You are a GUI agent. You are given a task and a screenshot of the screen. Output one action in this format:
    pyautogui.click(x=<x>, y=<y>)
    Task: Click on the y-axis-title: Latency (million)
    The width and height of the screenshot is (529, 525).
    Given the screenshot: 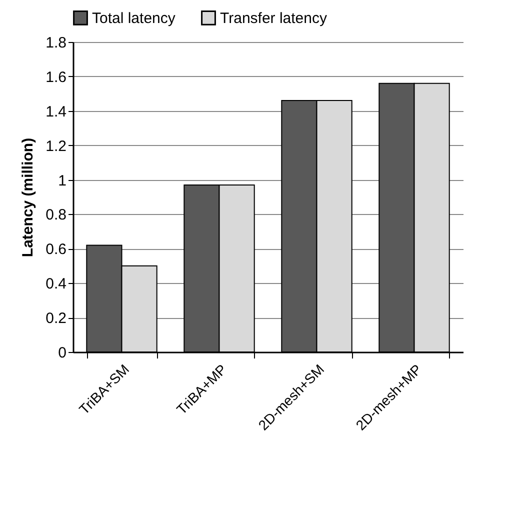 What is the action you would take?
    pyautogui.click(x=28, y=198)
    